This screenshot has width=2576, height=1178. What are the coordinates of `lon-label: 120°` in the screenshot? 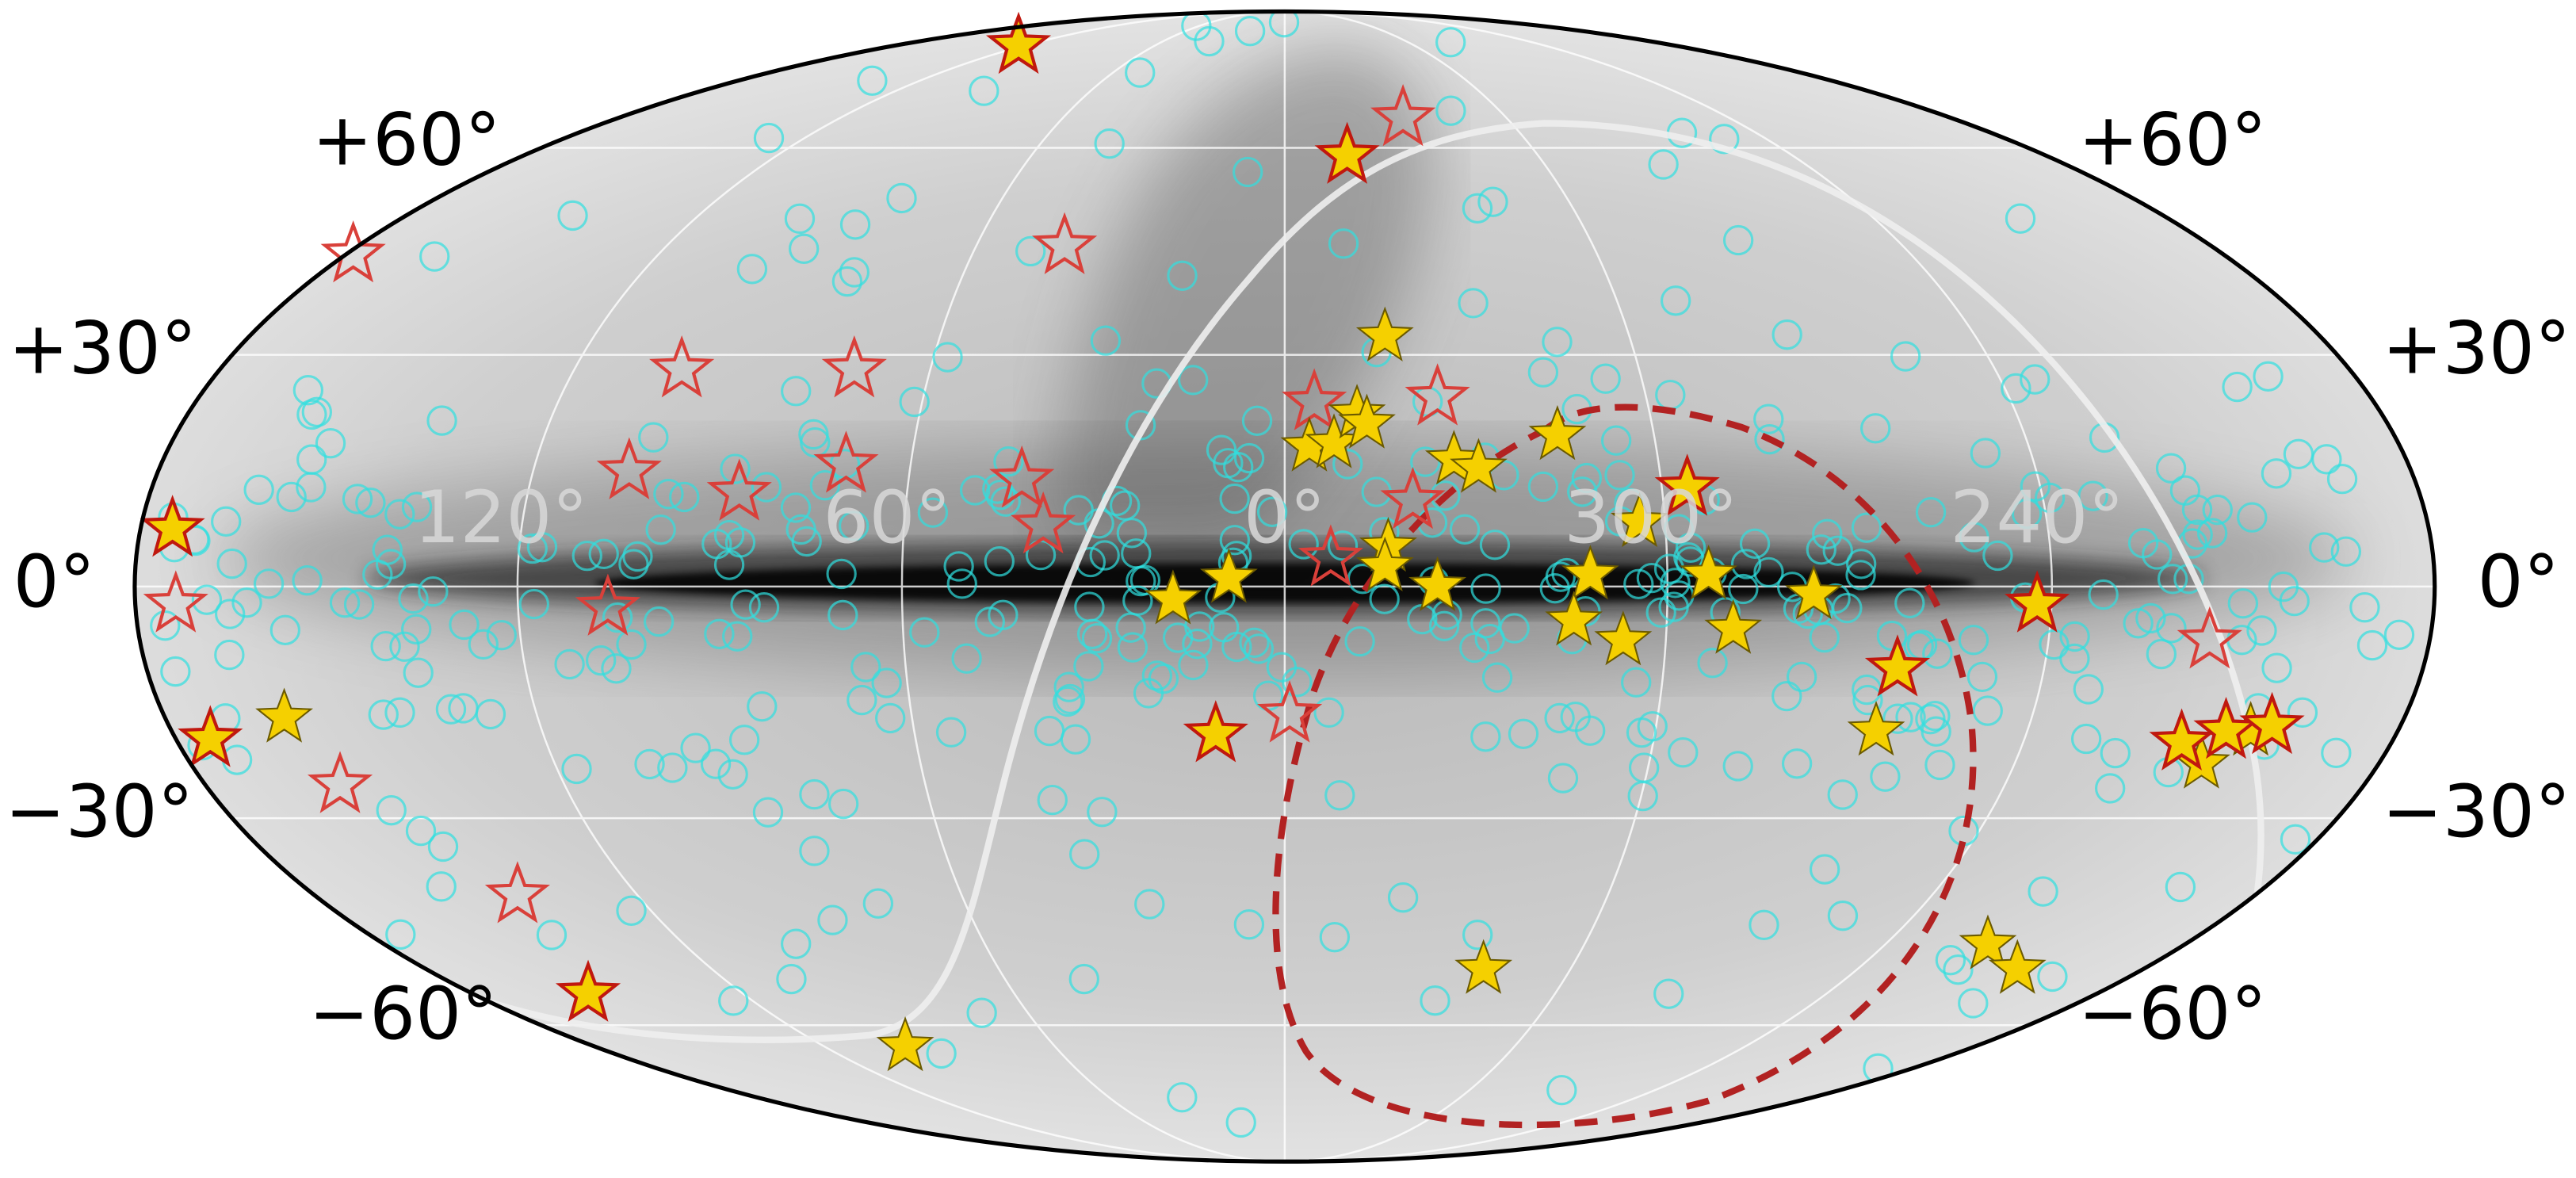 It's located at (501, 517).